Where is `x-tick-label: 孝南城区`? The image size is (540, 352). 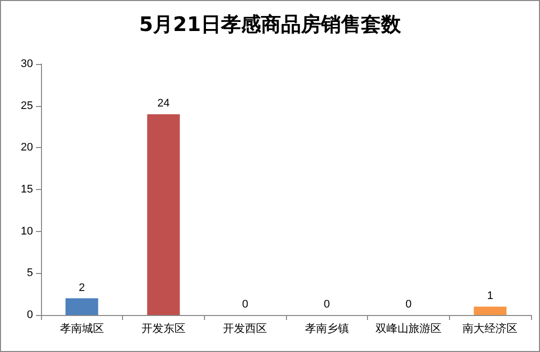
x-tick-label: 孝南城区 is located at coordinates (82, 328).